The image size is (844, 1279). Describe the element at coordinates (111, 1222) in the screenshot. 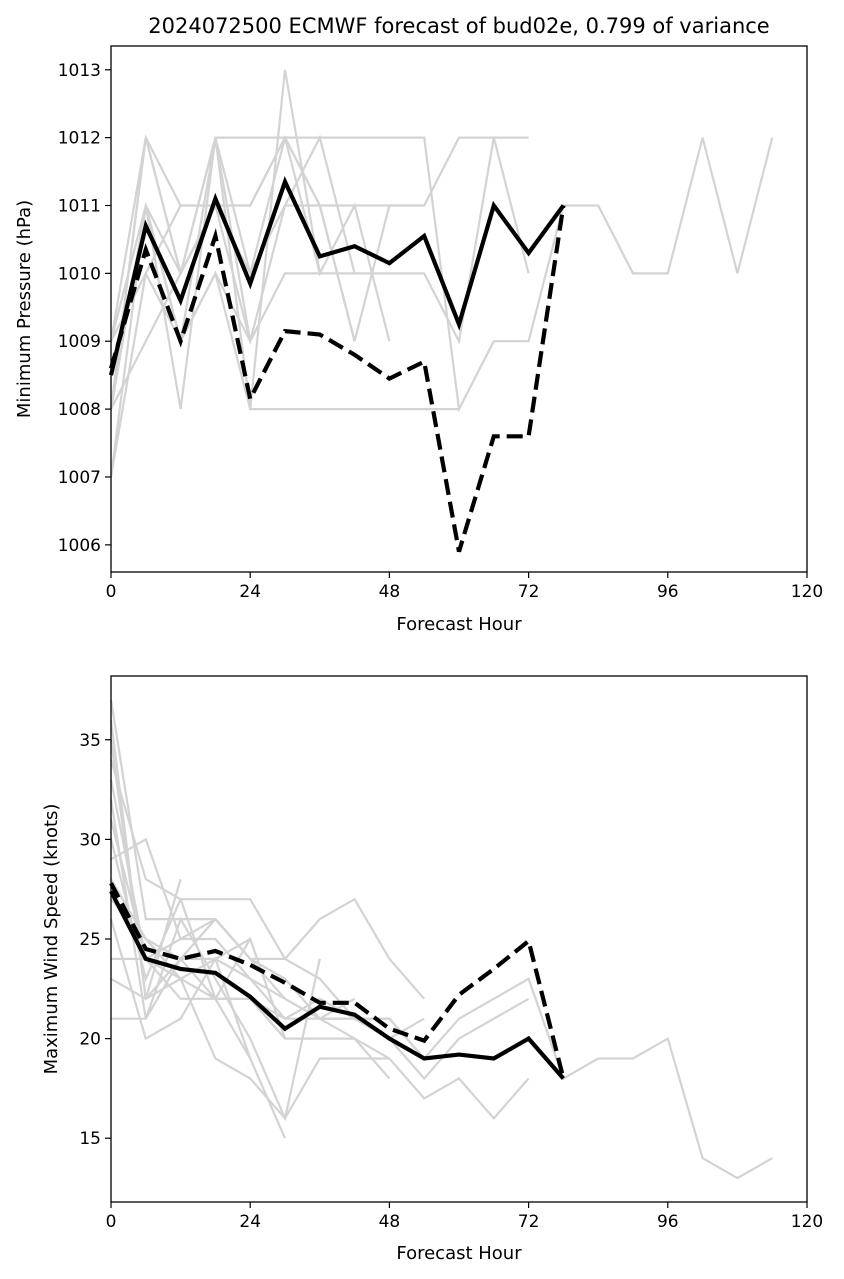

I see `wind-x-tick-label: 0` at that location.